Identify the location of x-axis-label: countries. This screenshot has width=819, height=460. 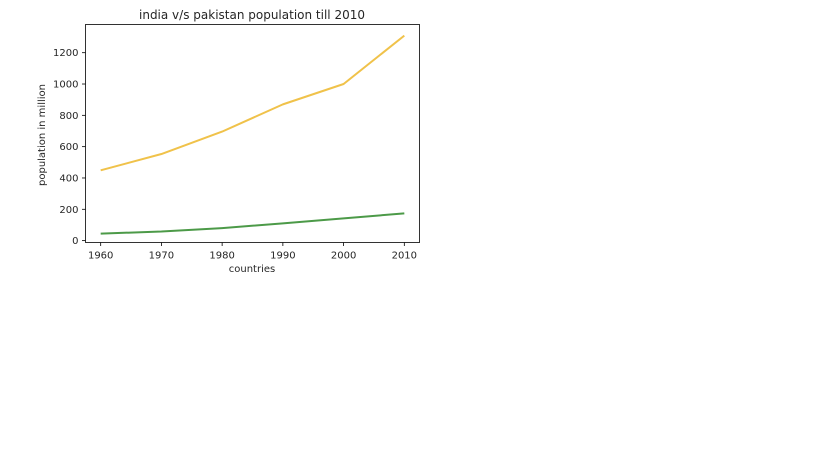
(252, 269).